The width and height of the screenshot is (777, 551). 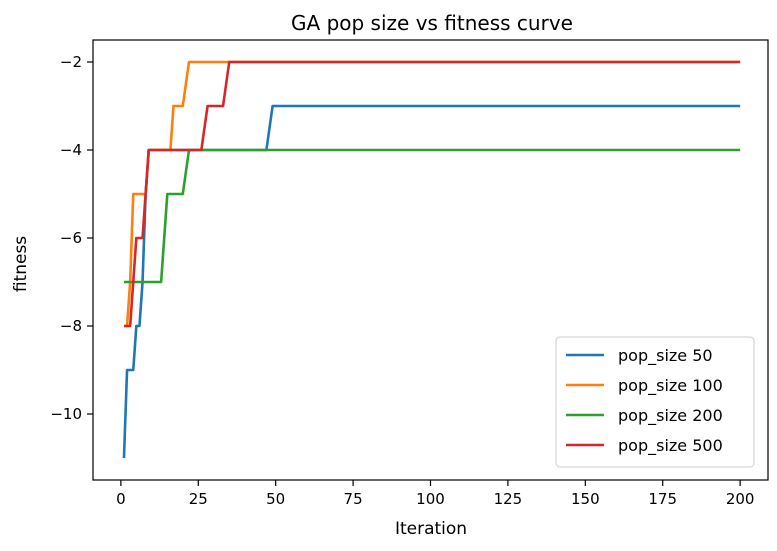 What do you see at coordinates (432, 23) in the screenshot?
I see `chart-title: GA pop size vs fitness curve` at bounding box center [432, 23].